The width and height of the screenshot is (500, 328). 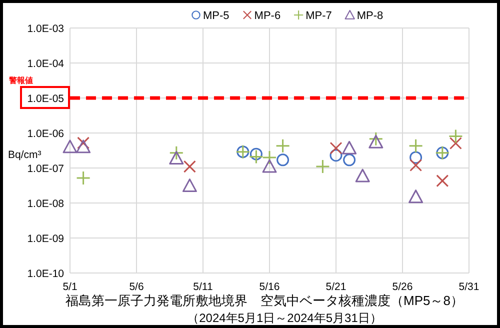 What do you see at coordinates (336, 287) in the screenshot?
I see `x-tick-label: 5/21` at bounding box center [336, 287].